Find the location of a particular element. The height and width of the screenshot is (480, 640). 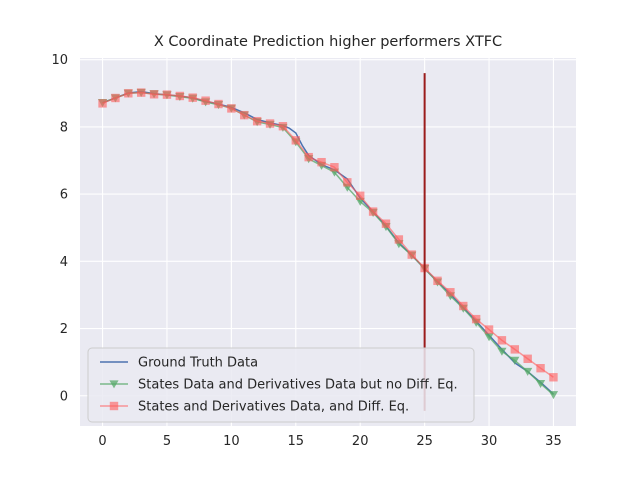

x-tick-label: 5 is located at coordinates (167, 441).